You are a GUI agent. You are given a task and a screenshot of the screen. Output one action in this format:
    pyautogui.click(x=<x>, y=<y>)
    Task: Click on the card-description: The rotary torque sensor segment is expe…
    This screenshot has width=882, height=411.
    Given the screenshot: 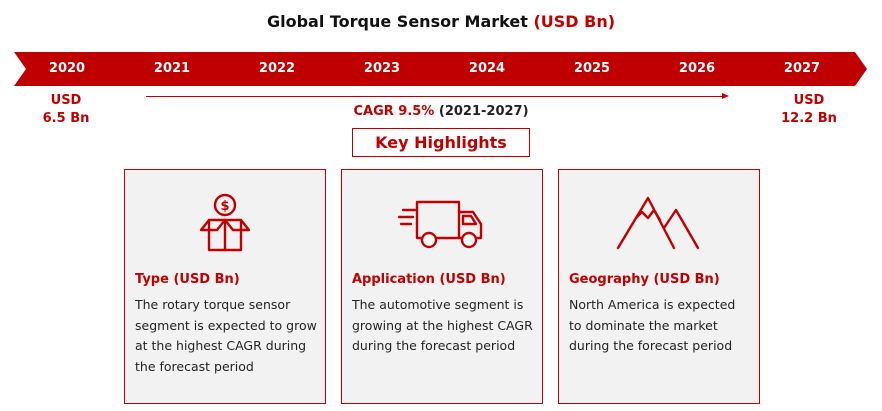 What is the action you would take?
    pyautogui.click(x=226, y=335)
    